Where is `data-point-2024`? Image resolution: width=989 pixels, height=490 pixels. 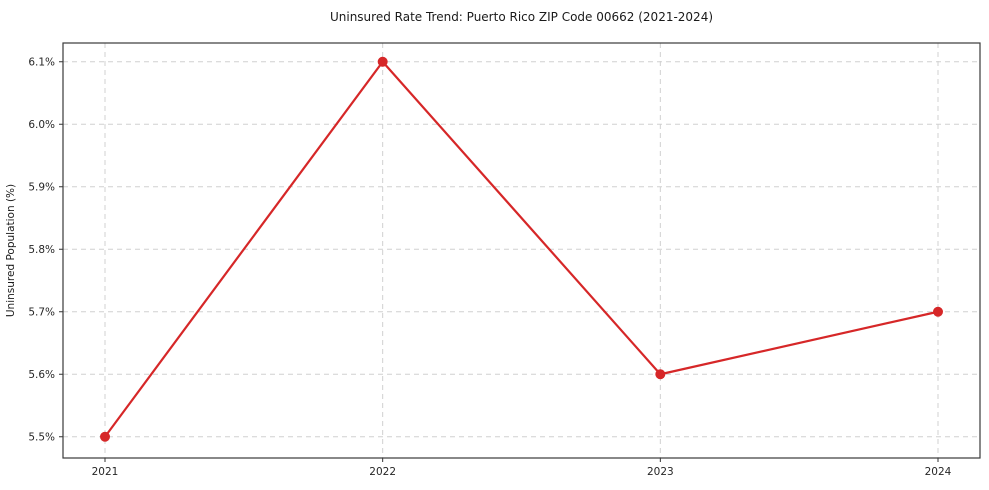 data-point-2024 is located at coordinates (938, 311).